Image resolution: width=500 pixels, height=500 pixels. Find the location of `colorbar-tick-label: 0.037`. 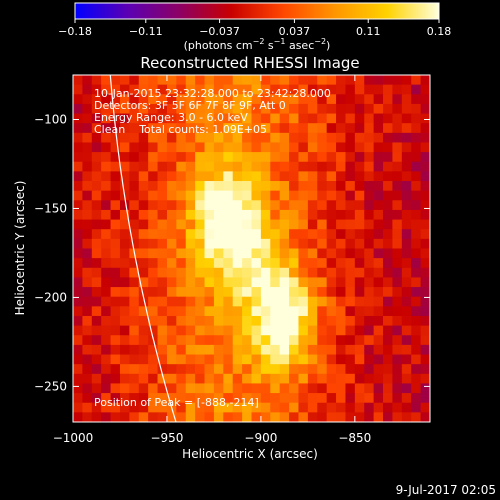

colorbar-tick-label: 0.037 is located at coordinates (295, 31).